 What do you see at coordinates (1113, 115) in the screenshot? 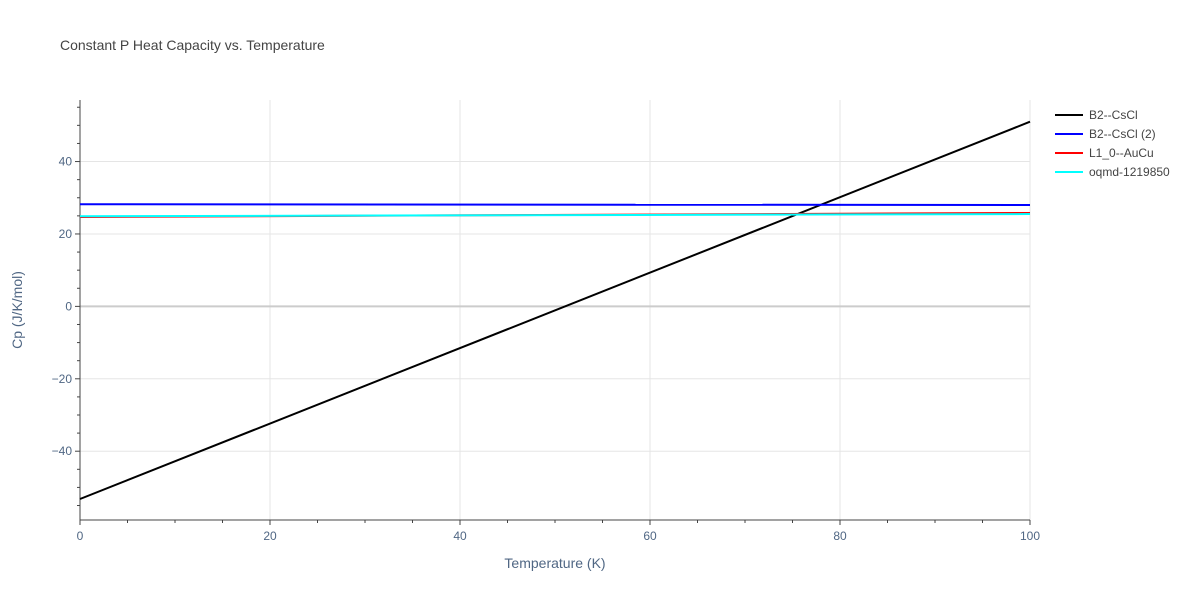
I see `legend-label: B2--CsCl` at bounding box center [1113, 115].